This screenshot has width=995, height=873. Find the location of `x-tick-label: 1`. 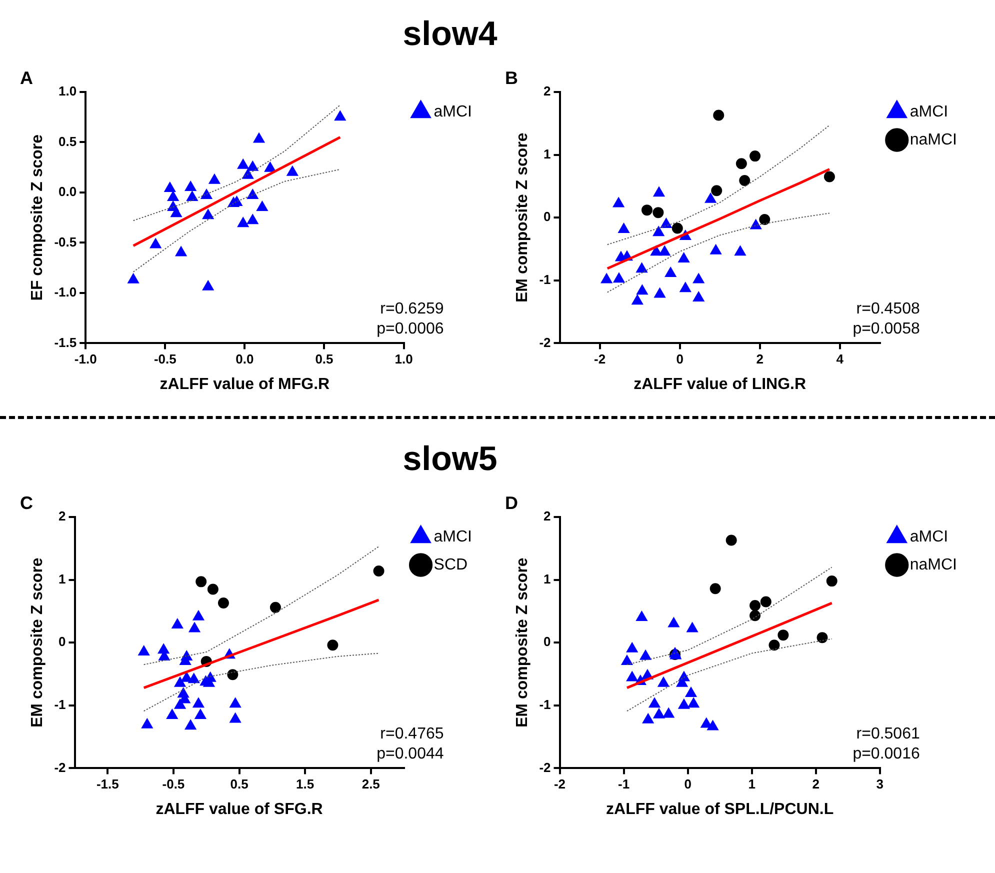

x-tick-label: 1 is located at coordinates (752, 784).